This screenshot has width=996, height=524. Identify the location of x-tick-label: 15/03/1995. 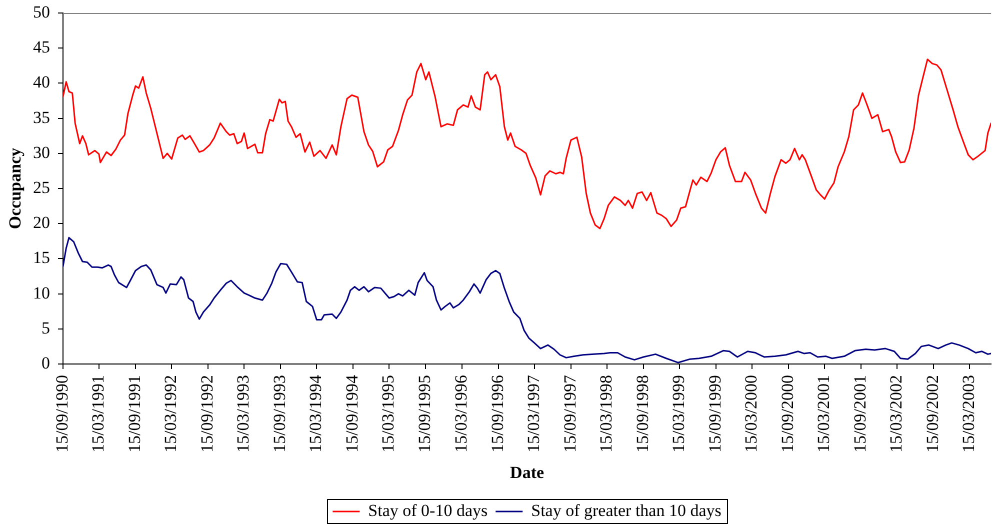
(388, 413).